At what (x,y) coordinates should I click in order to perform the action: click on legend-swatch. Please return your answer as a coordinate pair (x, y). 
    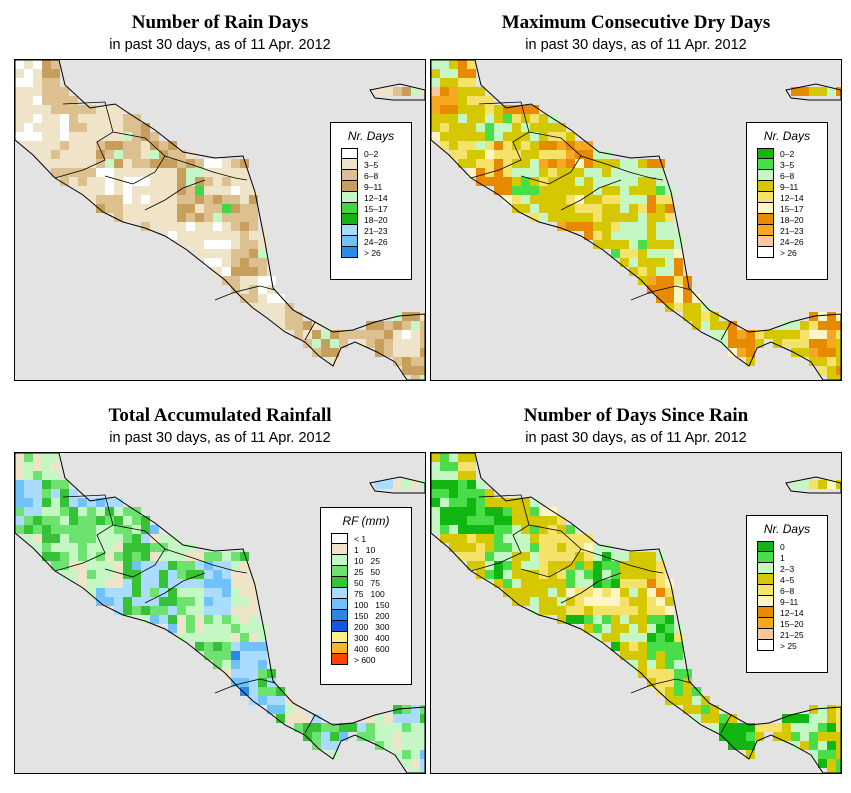
    Looking at the image, I should click on (765, 164).